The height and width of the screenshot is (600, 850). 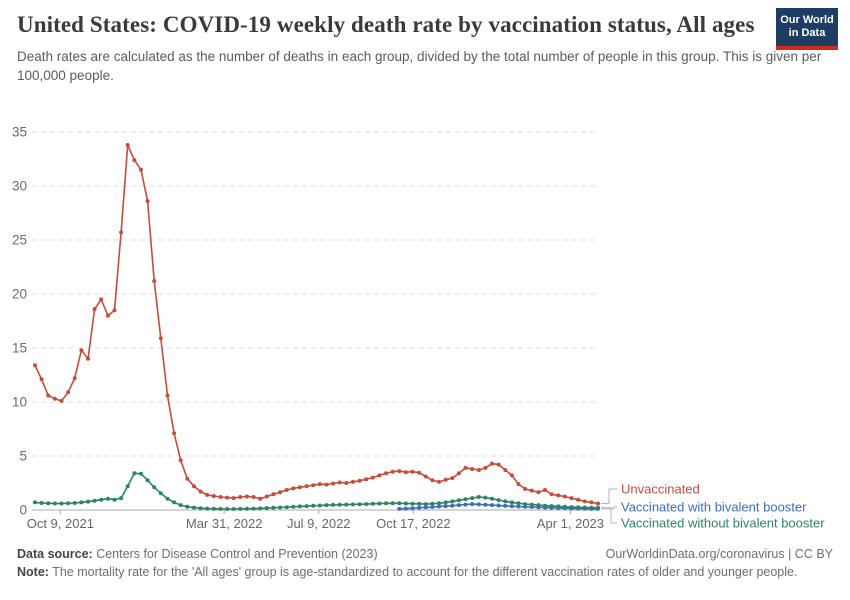 I want to click on note-label: Note:, so click(x=33, y=572).